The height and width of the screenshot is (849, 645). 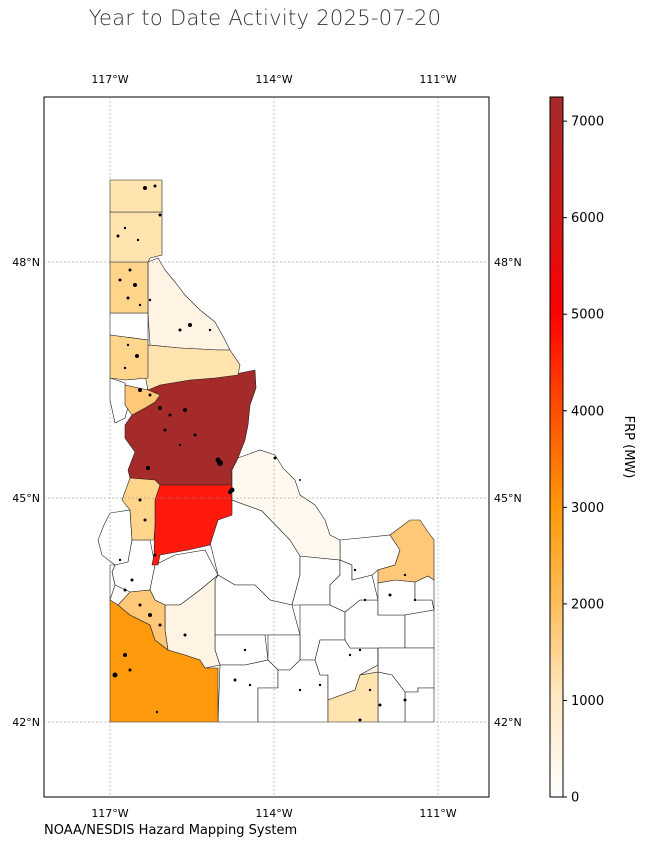 What do you see at coordinates (587, 411) in the screenshot?
I see `colorbar-tick-label: 4000` at bounding box center [587, 411].